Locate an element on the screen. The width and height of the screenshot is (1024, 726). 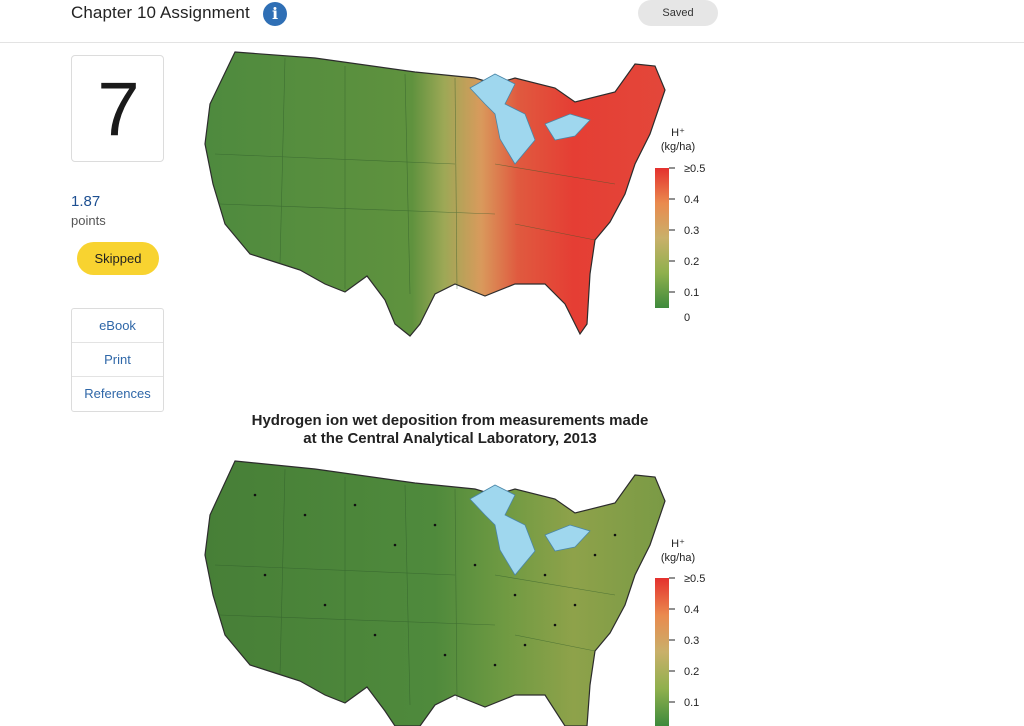
question-number: 7 is located at coordinates (118, 109).